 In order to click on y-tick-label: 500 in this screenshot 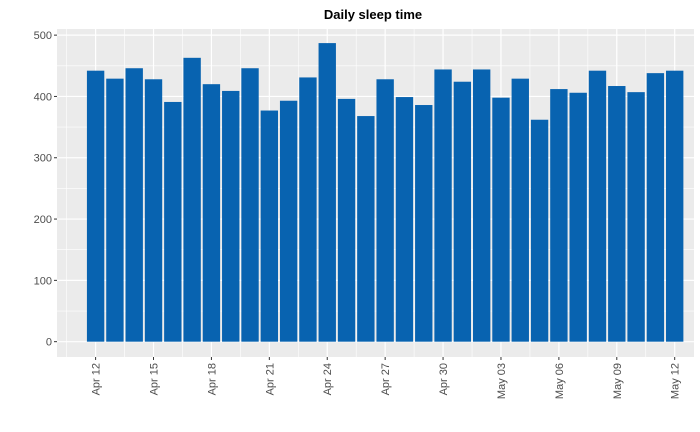, I will do `click(43, 36)`.